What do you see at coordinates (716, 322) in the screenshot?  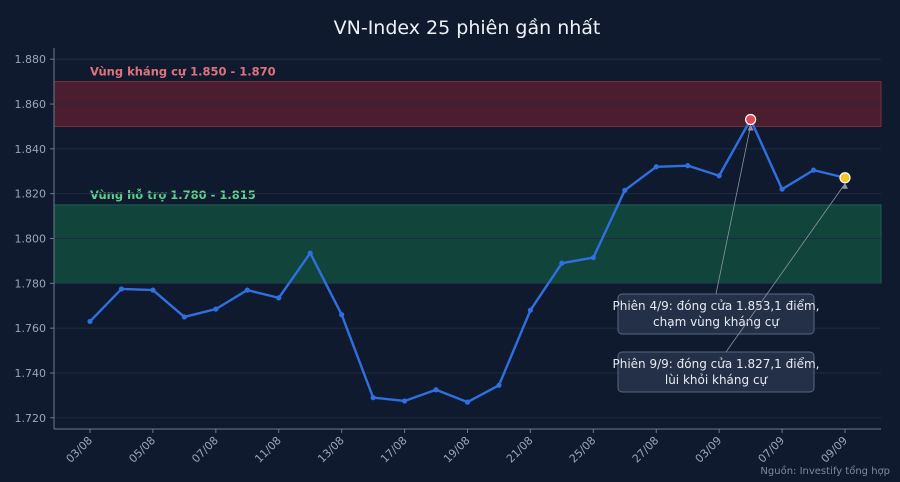 I see `callout-line2: chạm vùng kháng cự` at bounding box center [716, 322].